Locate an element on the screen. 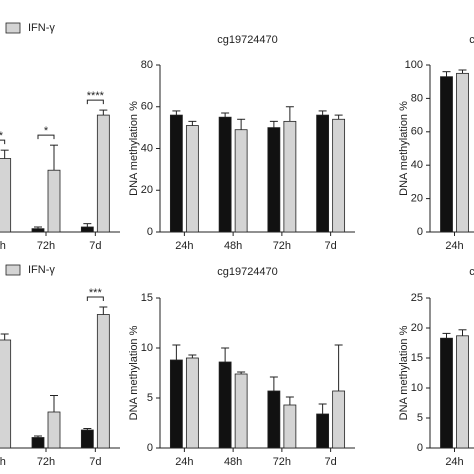  y-tick-label: 100 is located at coordinates (414, 65).